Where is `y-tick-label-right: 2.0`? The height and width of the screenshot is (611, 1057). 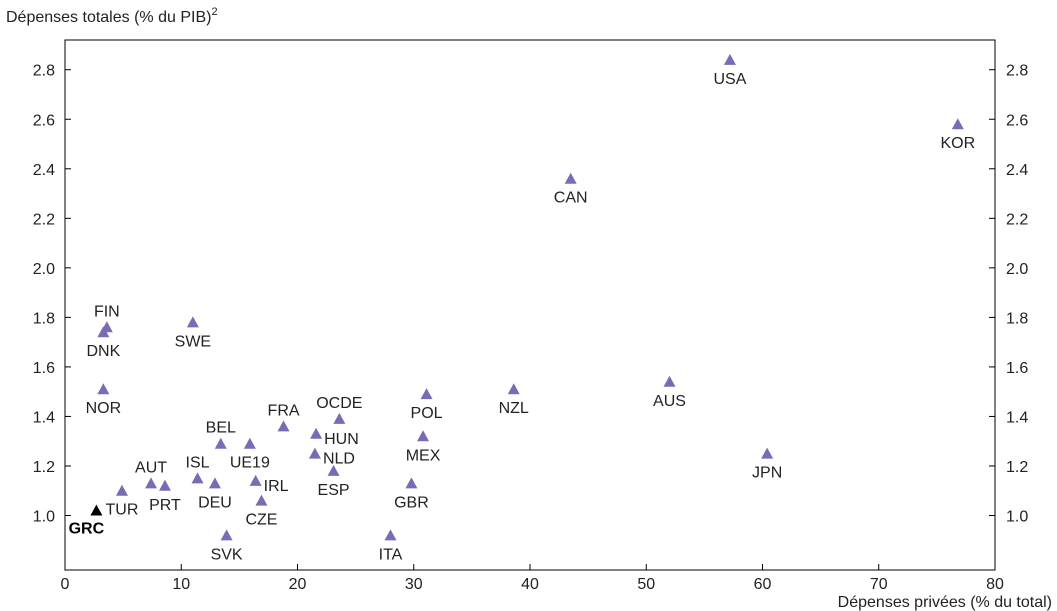 y-tick-label-right: 2.0 is located at coordinates (1017, 269).